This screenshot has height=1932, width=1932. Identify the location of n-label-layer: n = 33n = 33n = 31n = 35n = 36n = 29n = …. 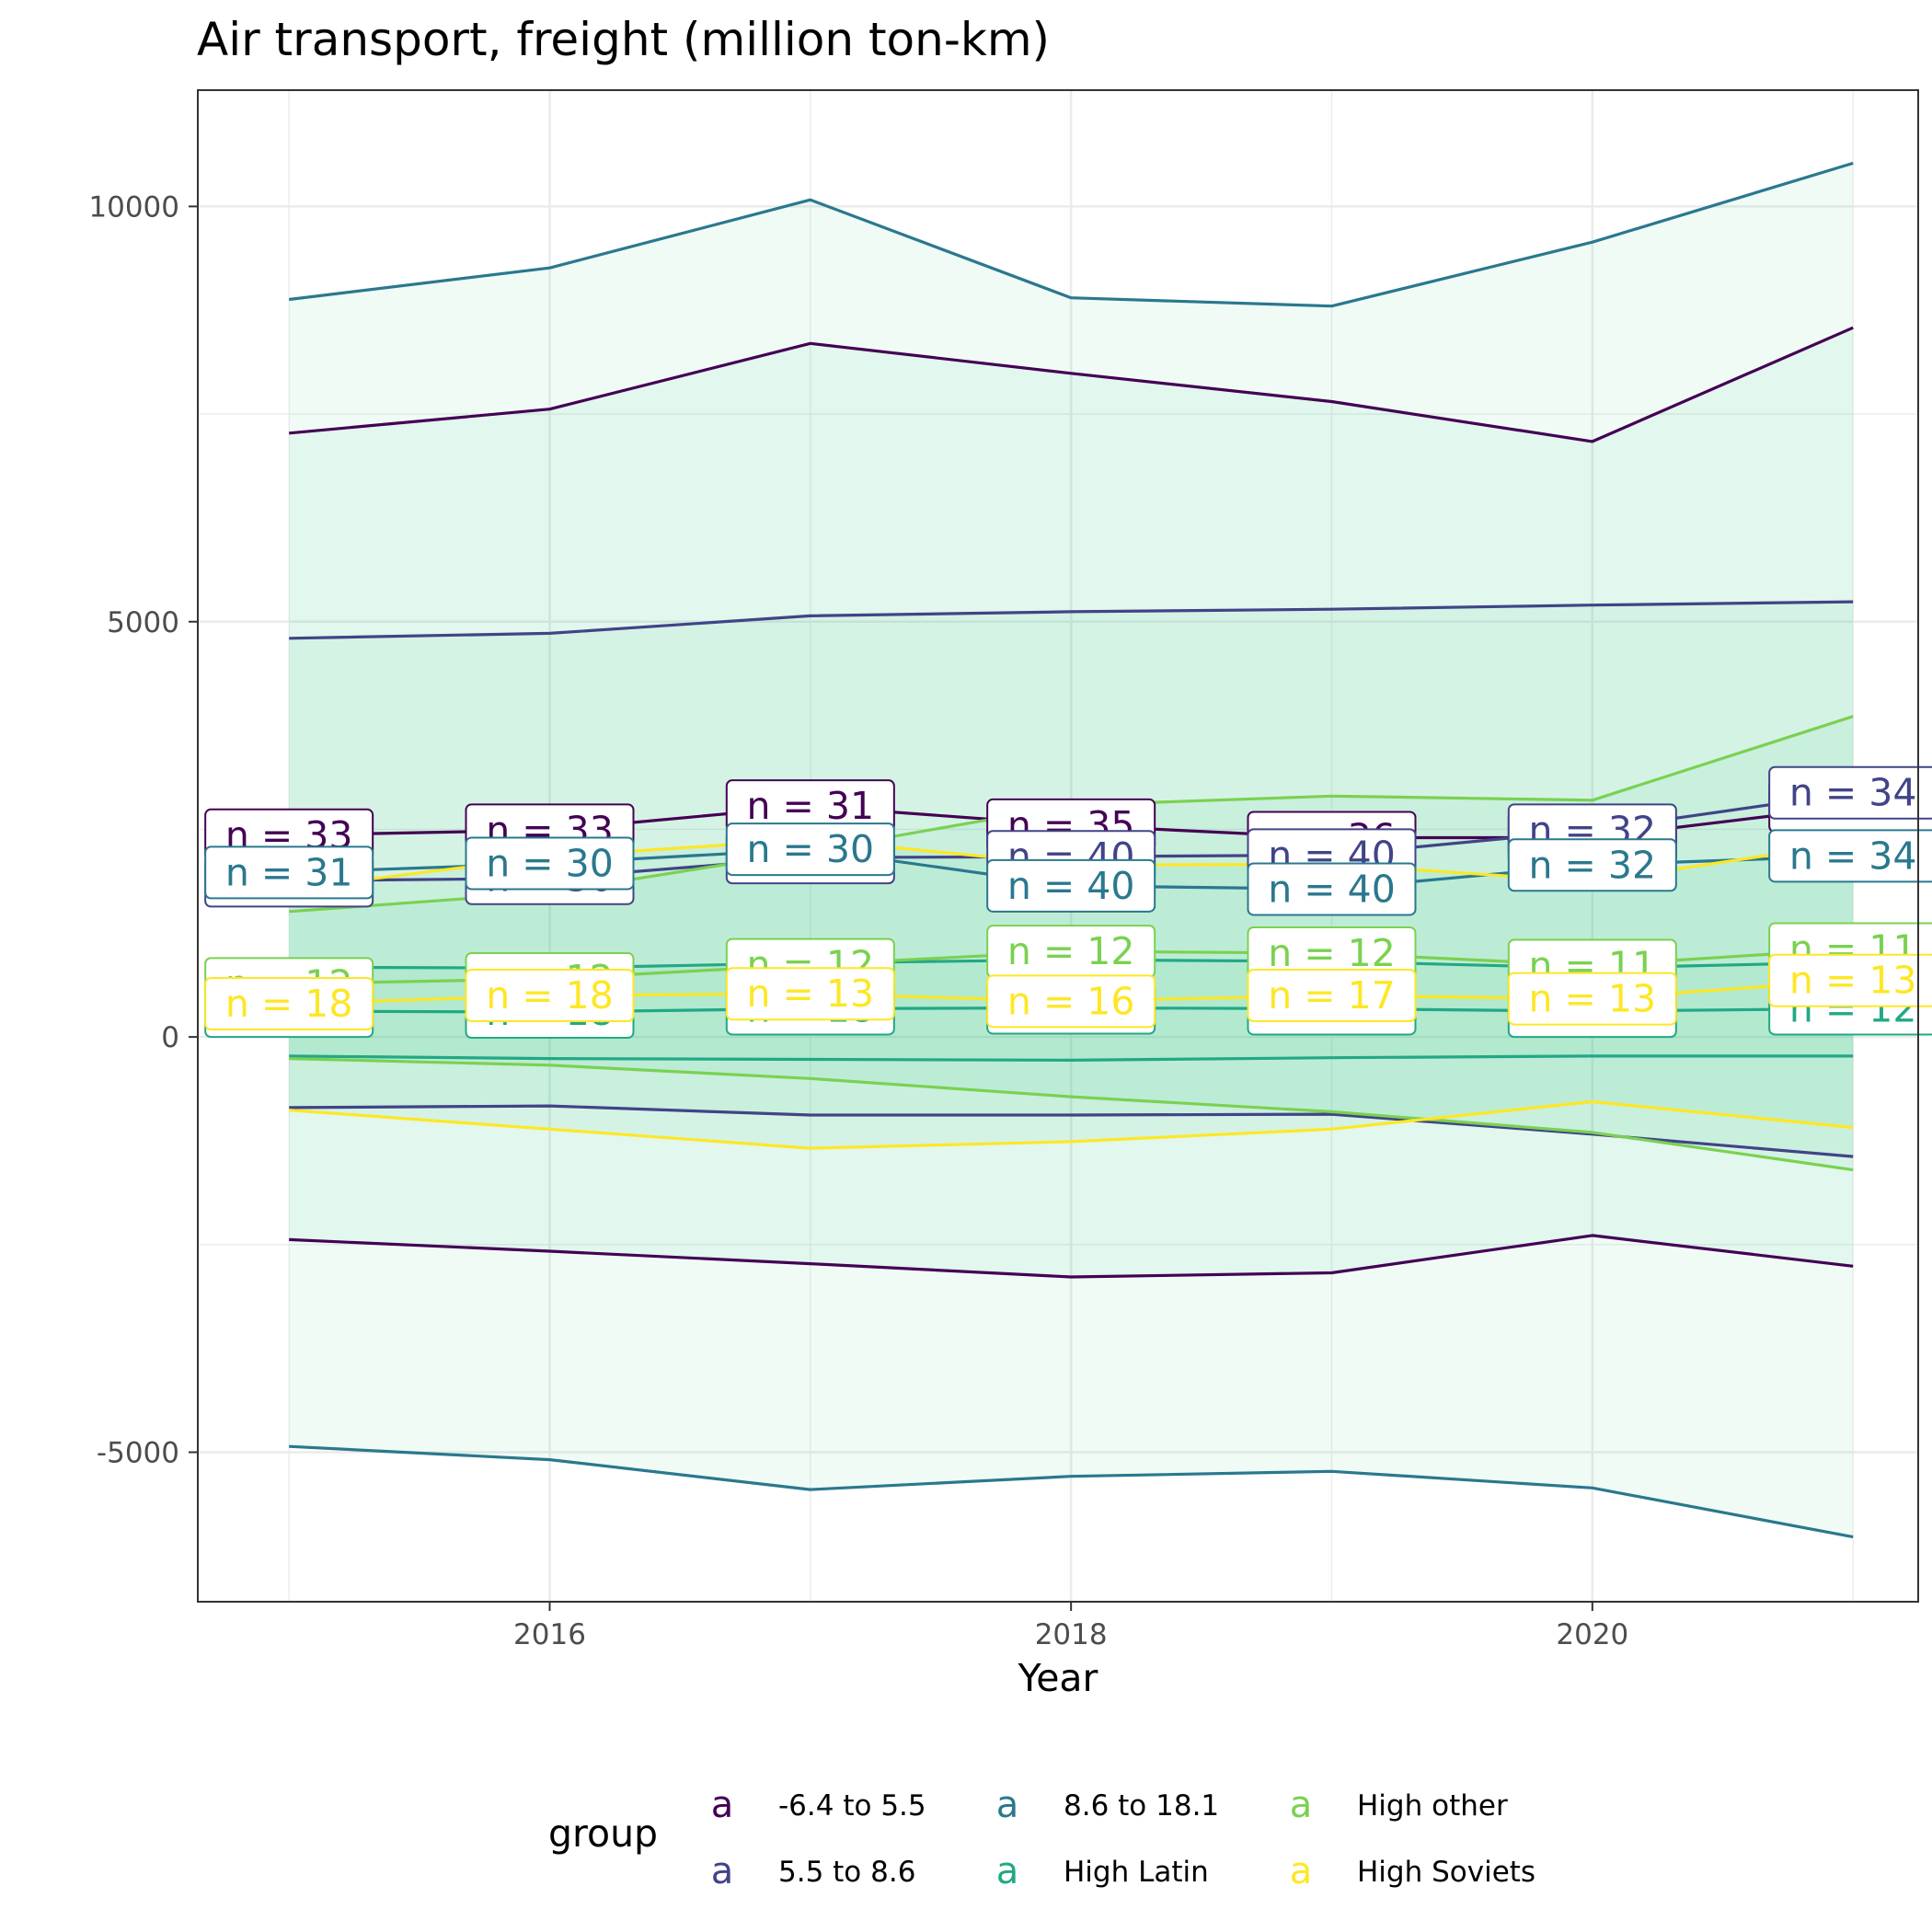
(1068, 902).